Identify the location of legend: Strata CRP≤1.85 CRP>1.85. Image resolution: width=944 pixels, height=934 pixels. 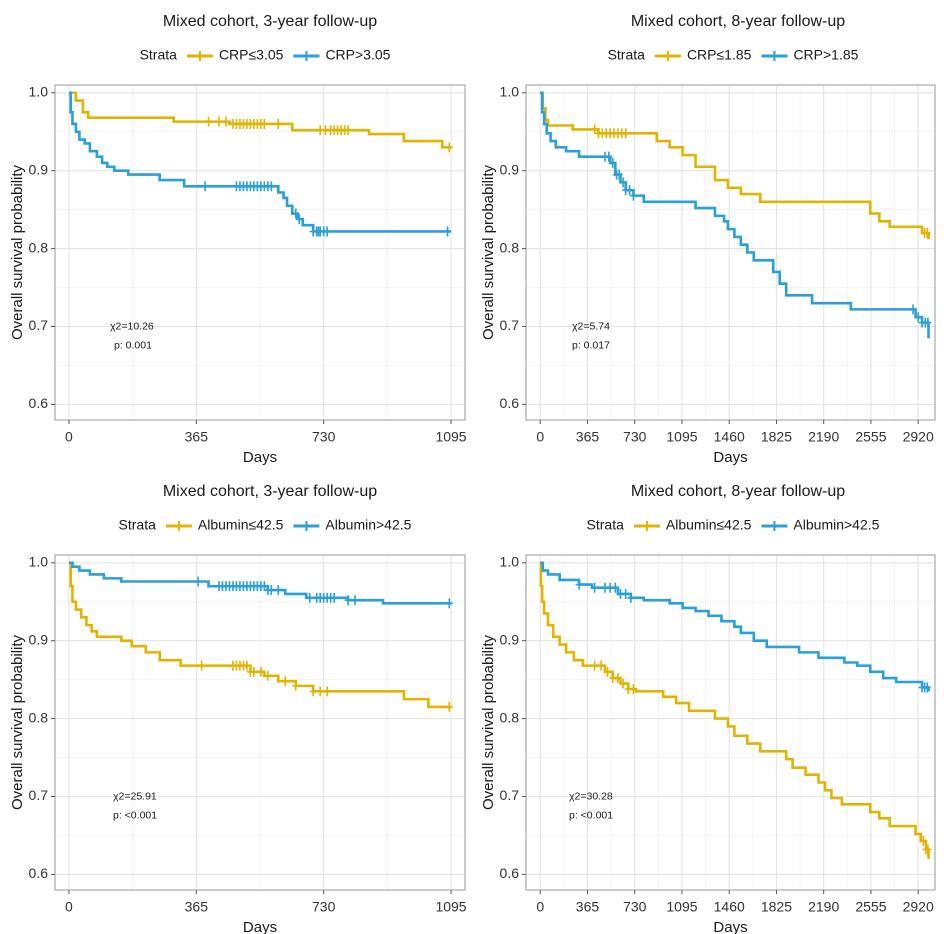
(733, 55).